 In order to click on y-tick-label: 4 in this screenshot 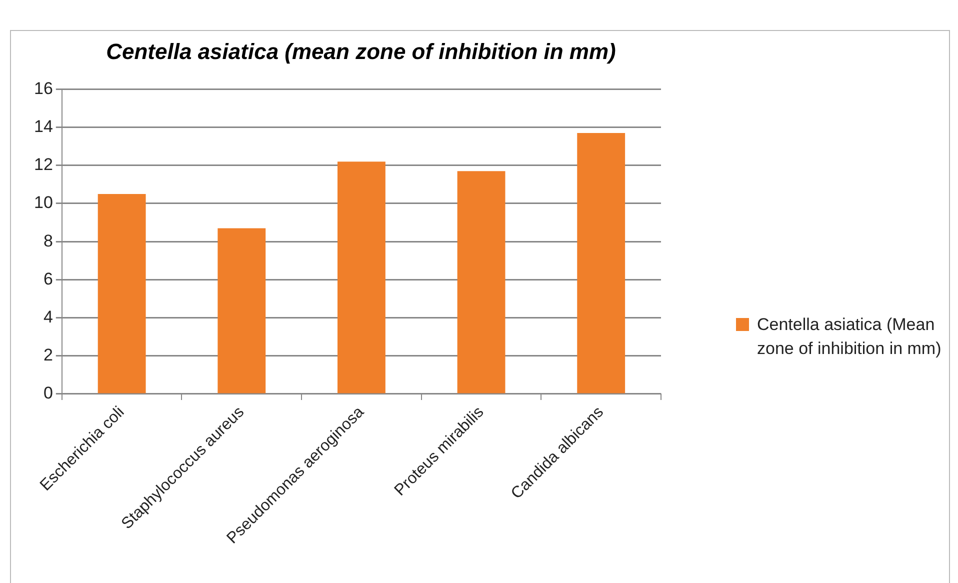, I will do `click(48, 316)`.